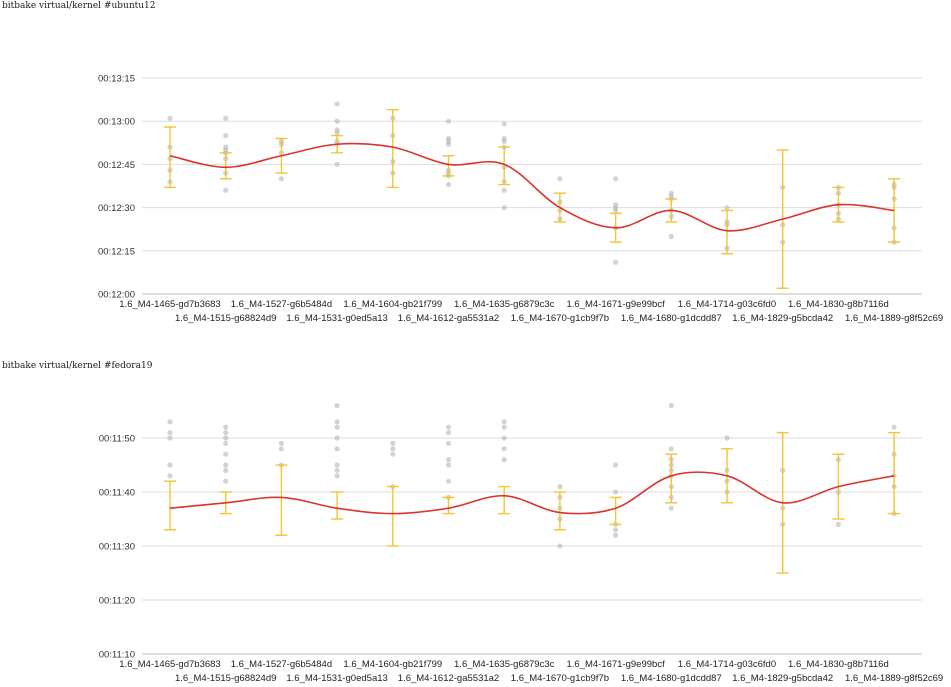 The width and height of the screenshot is (951, 687). Describe the element at coordinates (782, 678) in the screenshot. I see `x-tick-label: 1.6_M4-1829-g5bcda42` at that location.